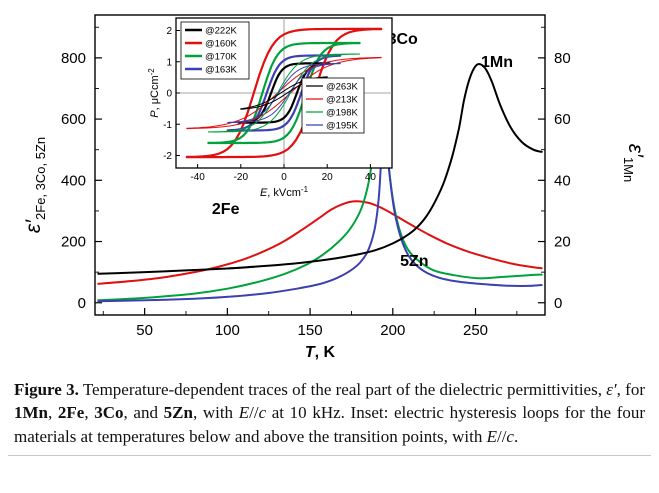 Image resolution: width=659 pixels, height=493 pixels. What do you see at coordinates (342, 87) in the screenshot?
I see `inset-legend-above-transition-label-@263K: @263K` at bounding box center [342, 87].